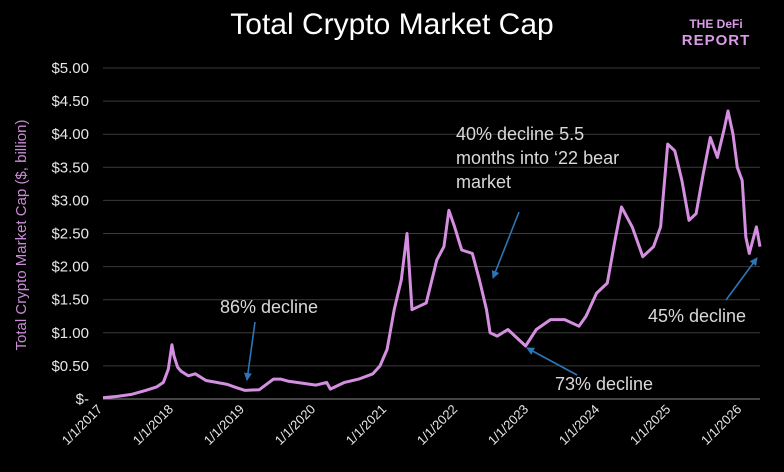 This screenshot has width=784, height=472. Describe the element at coordinates (82, 425) in the screenshot. I see `x-tick-label: 1/1/2017` at that location.